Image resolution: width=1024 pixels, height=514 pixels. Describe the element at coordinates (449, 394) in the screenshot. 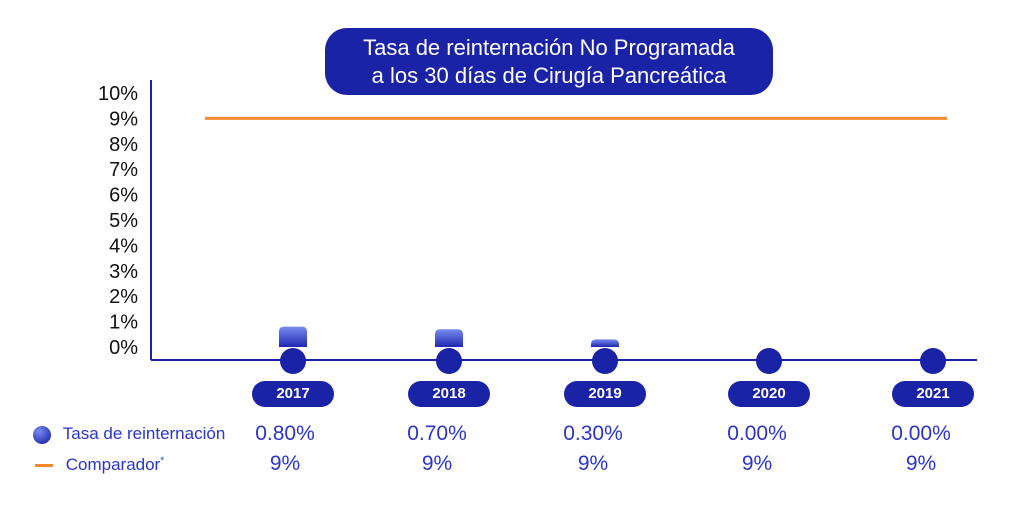

I see `x-tick-label: 2018` at that location.